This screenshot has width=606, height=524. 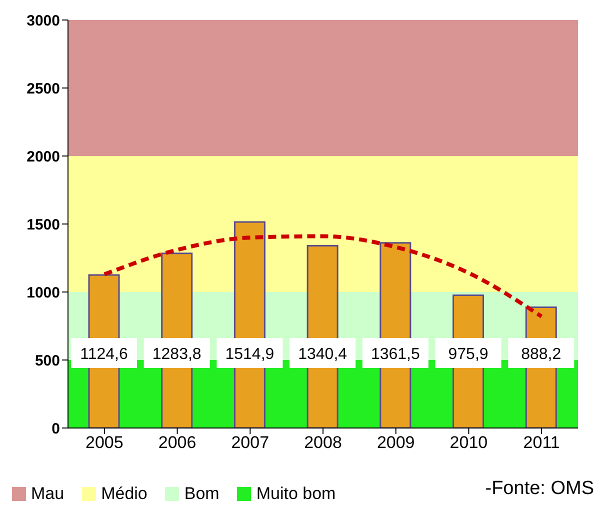 I want to click on line-series, so click(x=323, y=276).